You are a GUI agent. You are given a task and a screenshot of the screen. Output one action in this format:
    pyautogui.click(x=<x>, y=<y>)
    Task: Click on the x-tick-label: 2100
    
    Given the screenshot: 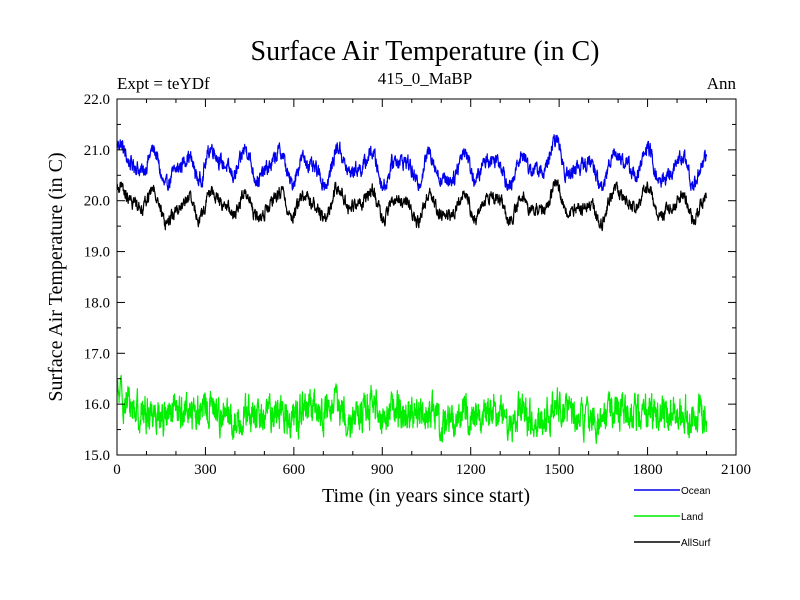 What is the action you would take?
    pyautogui.click(x=736, y=470)
    